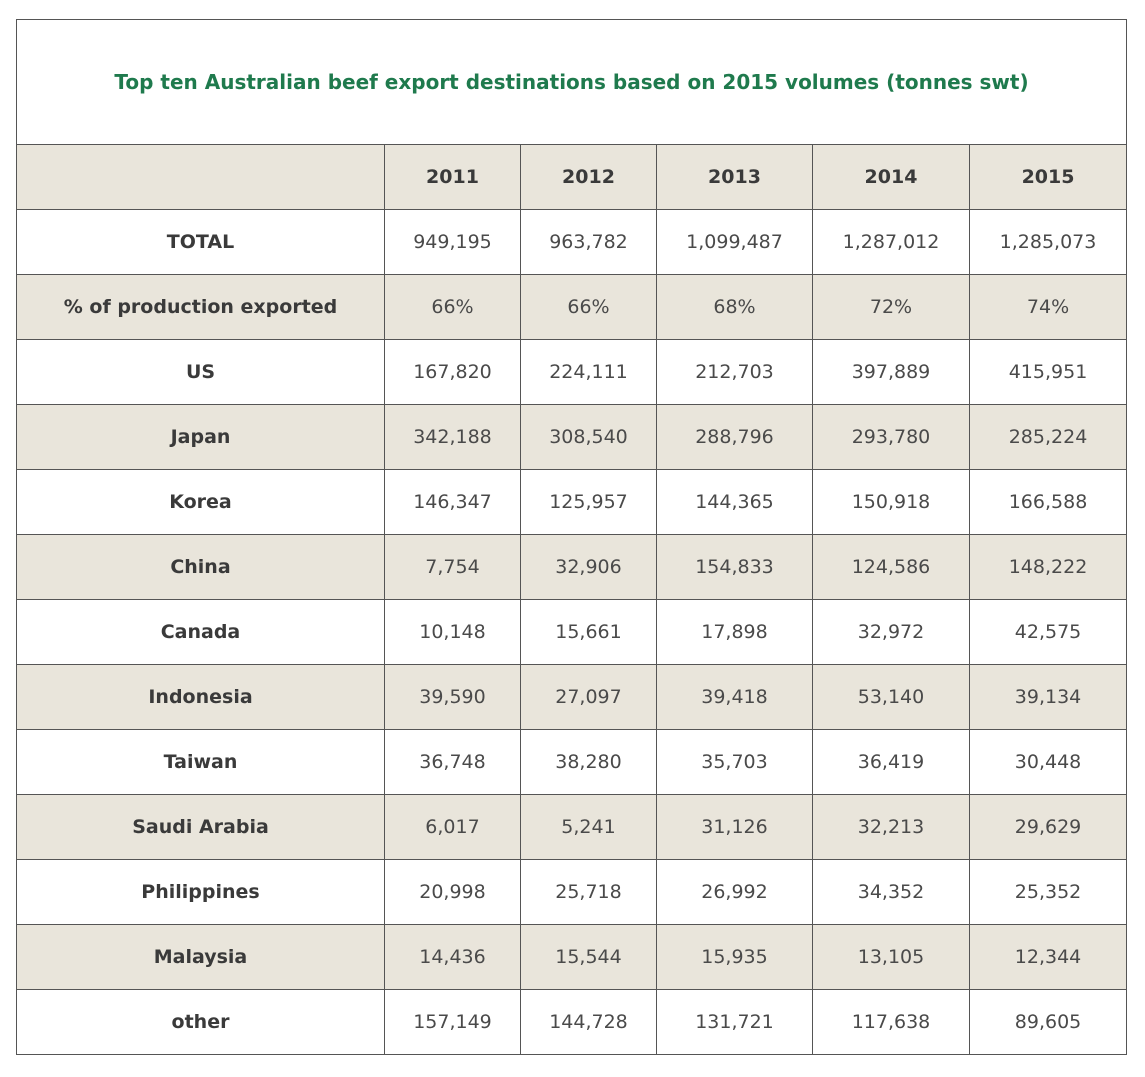 The image size is (1145, 1077). Describe the element at coordinates (734, 697) in the screenshot. I see `value-cell: 39,418` at that location.